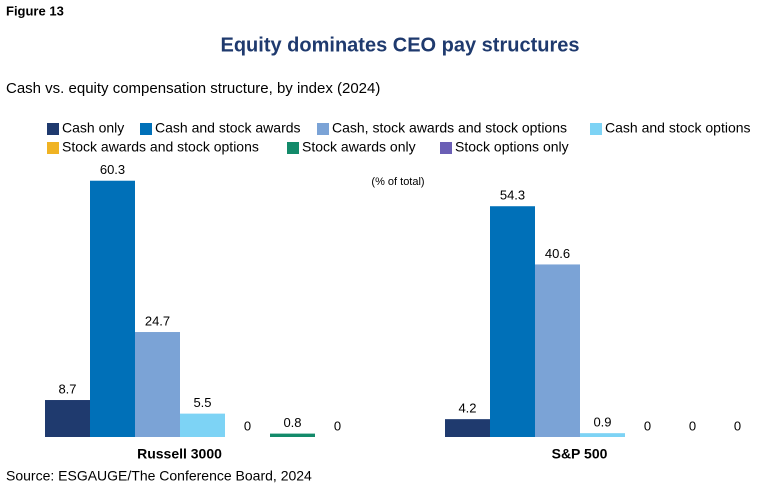  I want to click on legend-label: Cash only, so click(93, 128).